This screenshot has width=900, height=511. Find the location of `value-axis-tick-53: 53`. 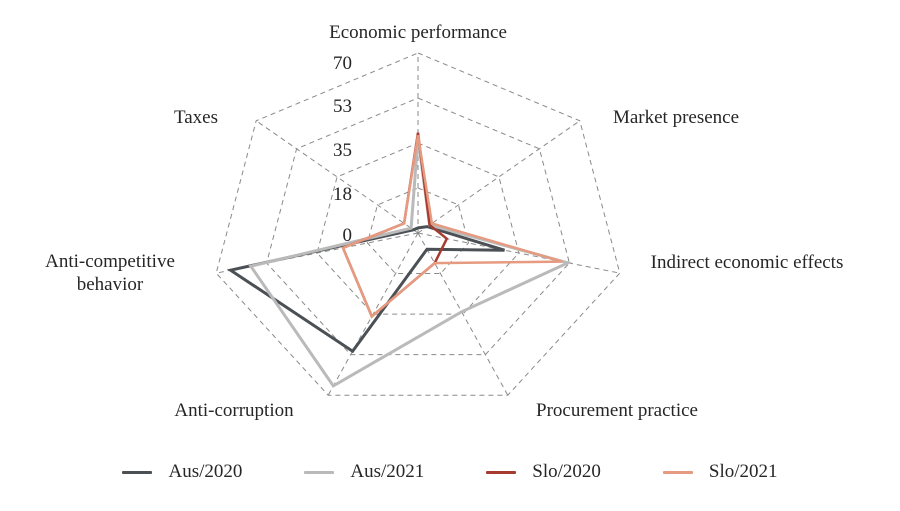

value-axis-tick-53: 53 is located at coordinates (342, 106).